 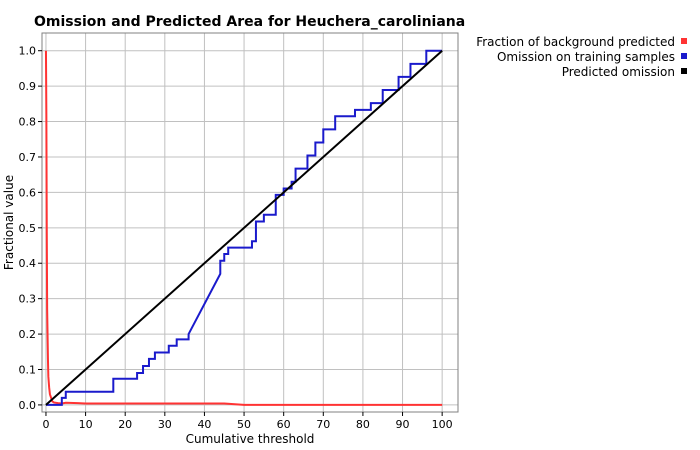 What do you see at coordinates (165, 424) in the screenshot?
I see `x-tick-label: 30` at bounding box center [165, 424].